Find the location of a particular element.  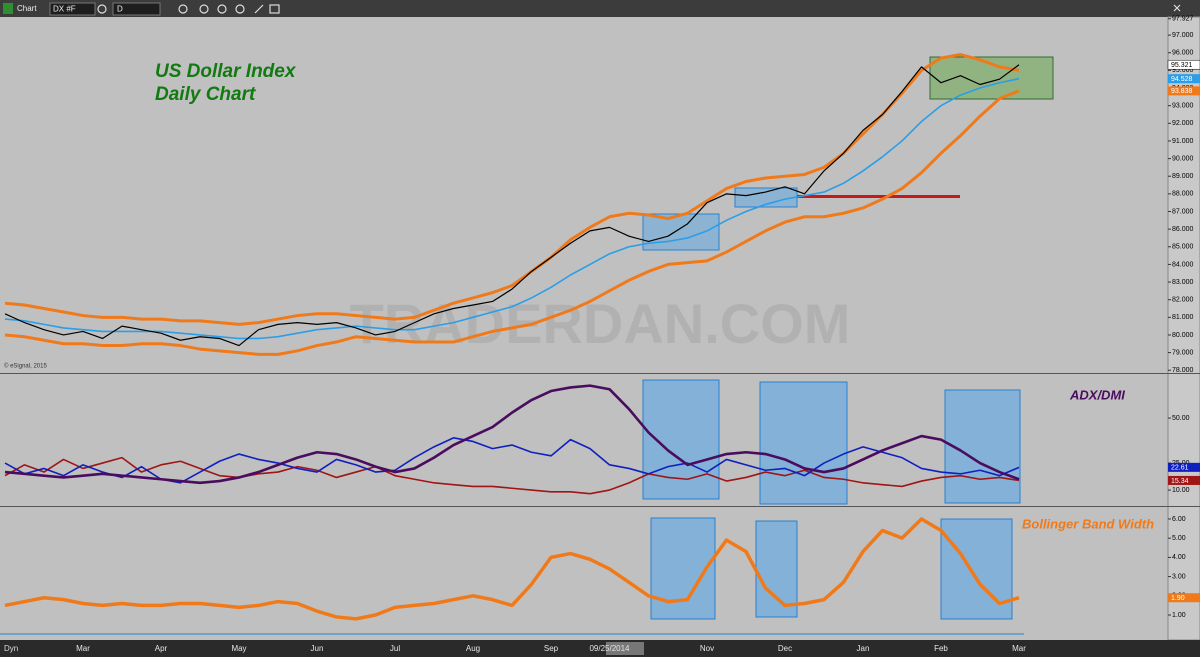

symbol-text: DX #F is located at coordinates (64, 9).